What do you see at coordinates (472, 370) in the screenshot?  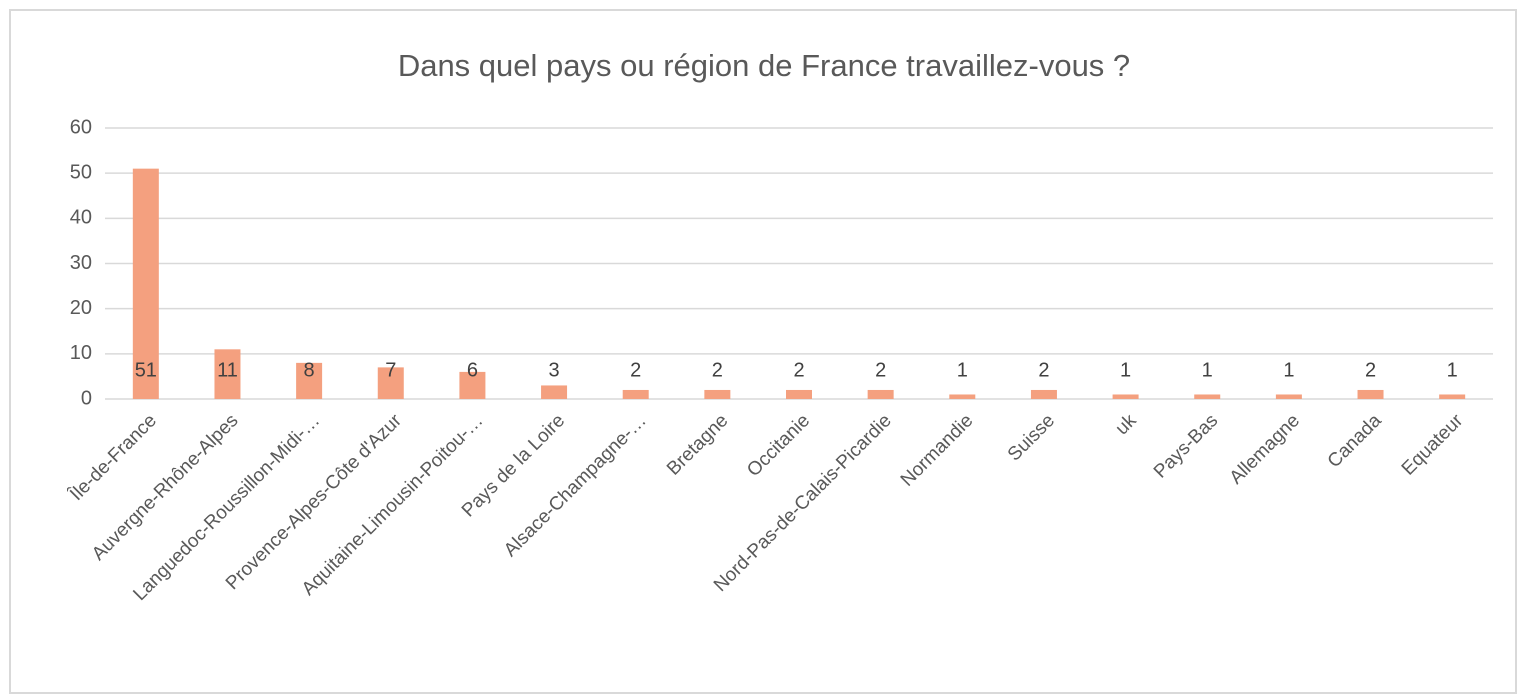 I see `data-label: 6` at bounding box center [472, 370].